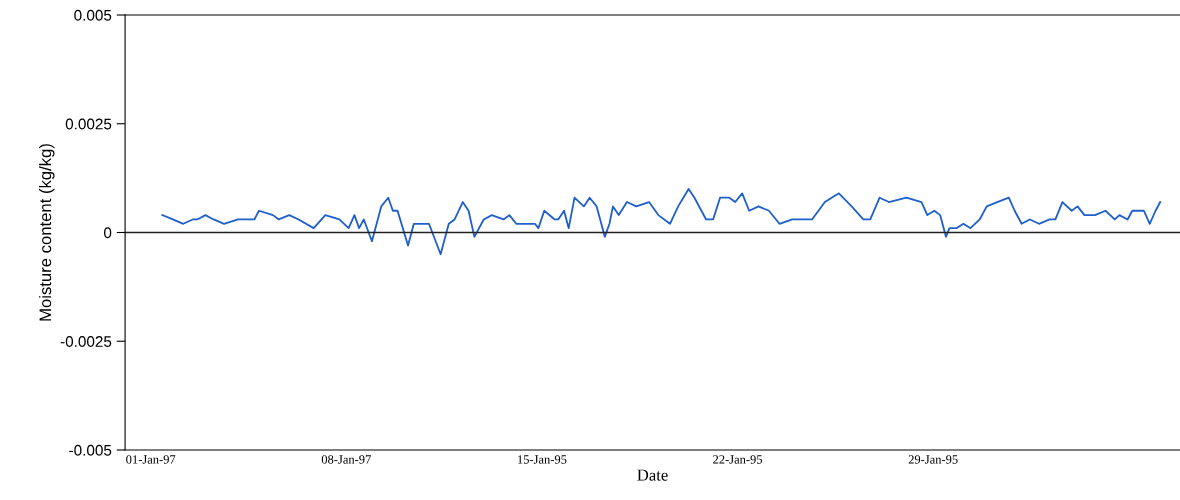 The height and width of the screenshot is (500, 1180). Describe the element at coordinates (90, 450) in the screenshot. I see `y-tick-label: -0.005` at that location.